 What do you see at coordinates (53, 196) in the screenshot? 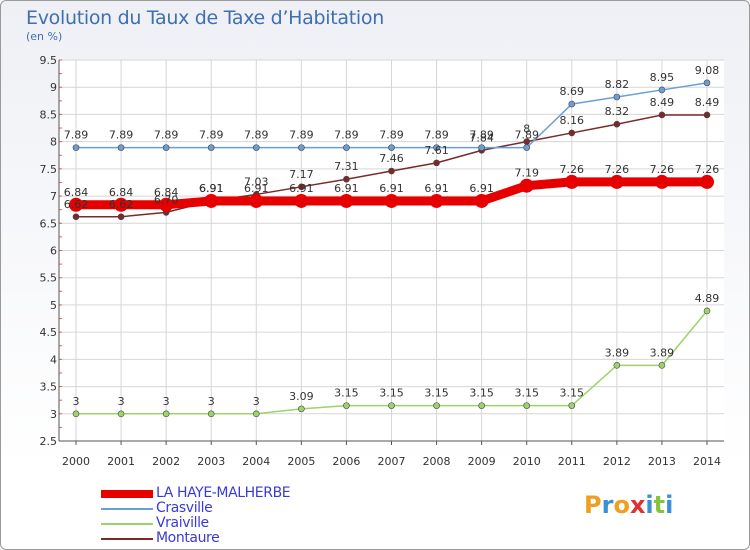
I see `y-tick-label: 7` at bounding box center [53, 196].